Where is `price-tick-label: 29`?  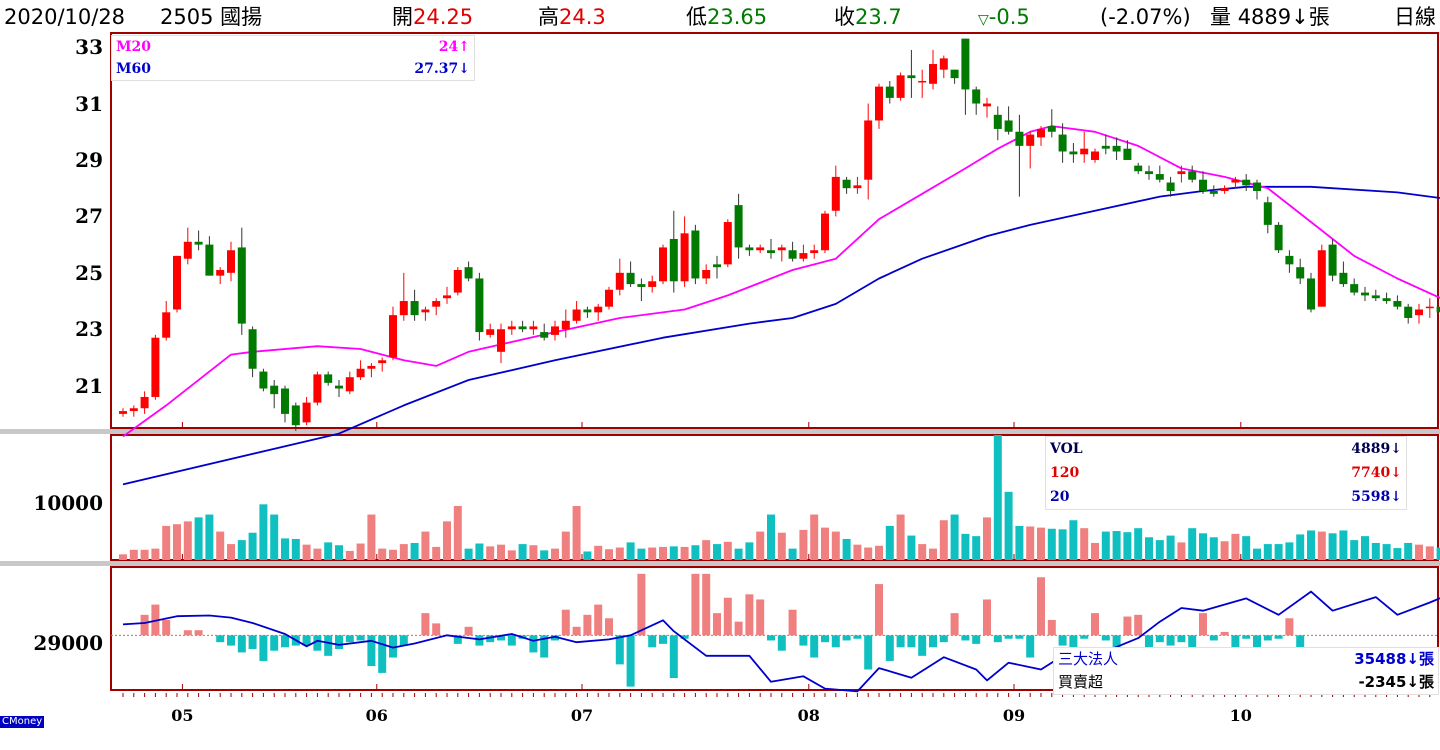 price-tick-label: 29 is located at coordinates (89, 159).